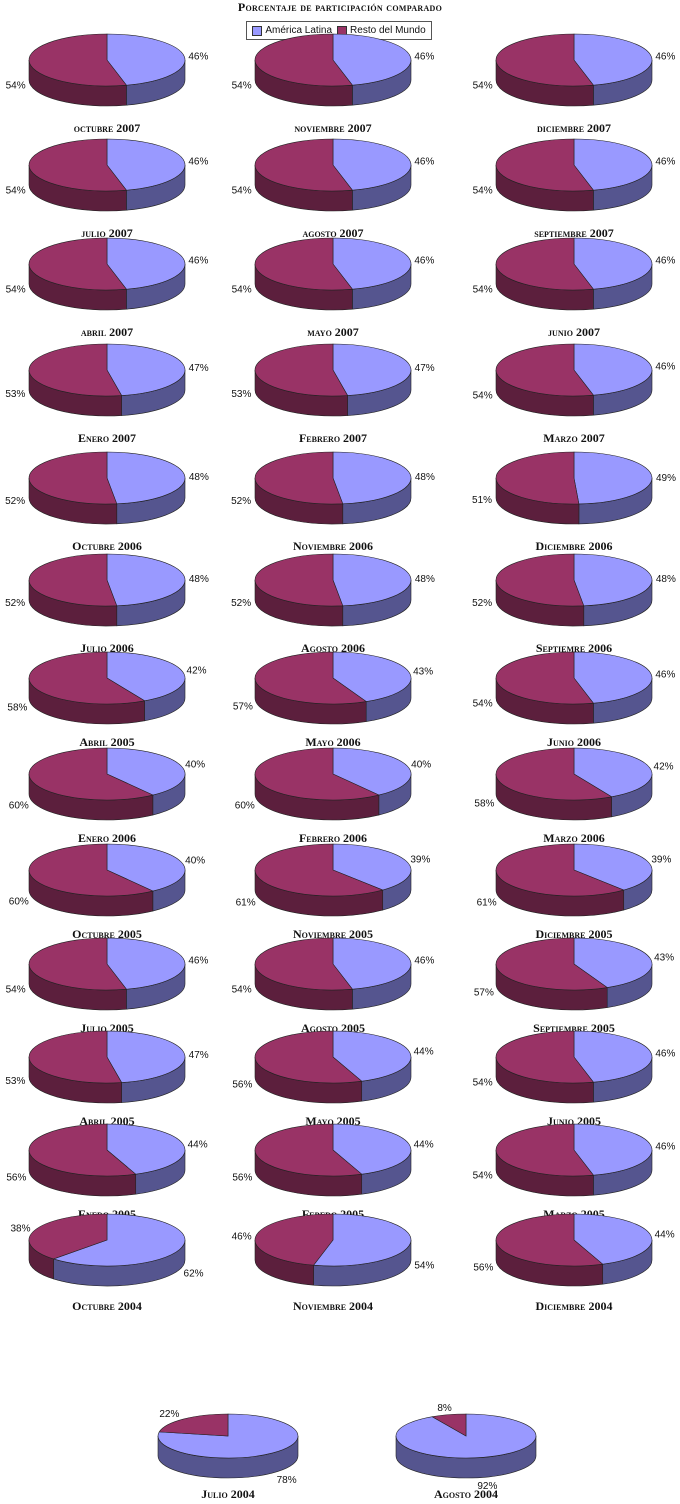 The width and height of the screenshot is (680, 1504). I want to click on pie-julio-2006-15-resto-slice, so click(73, 580).